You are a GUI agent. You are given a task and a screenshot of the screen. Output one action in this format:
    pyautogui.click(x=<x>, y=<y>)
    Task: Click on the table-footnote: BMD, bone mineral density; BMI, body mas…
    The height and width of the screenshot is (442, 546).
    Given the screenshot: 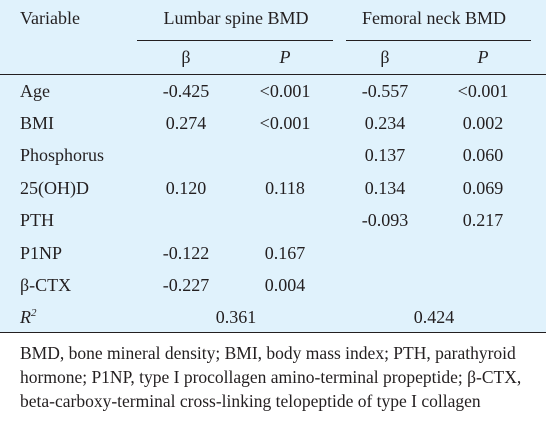 What is the action you would take?
    pyautogui.click(x=271, y=377)
    